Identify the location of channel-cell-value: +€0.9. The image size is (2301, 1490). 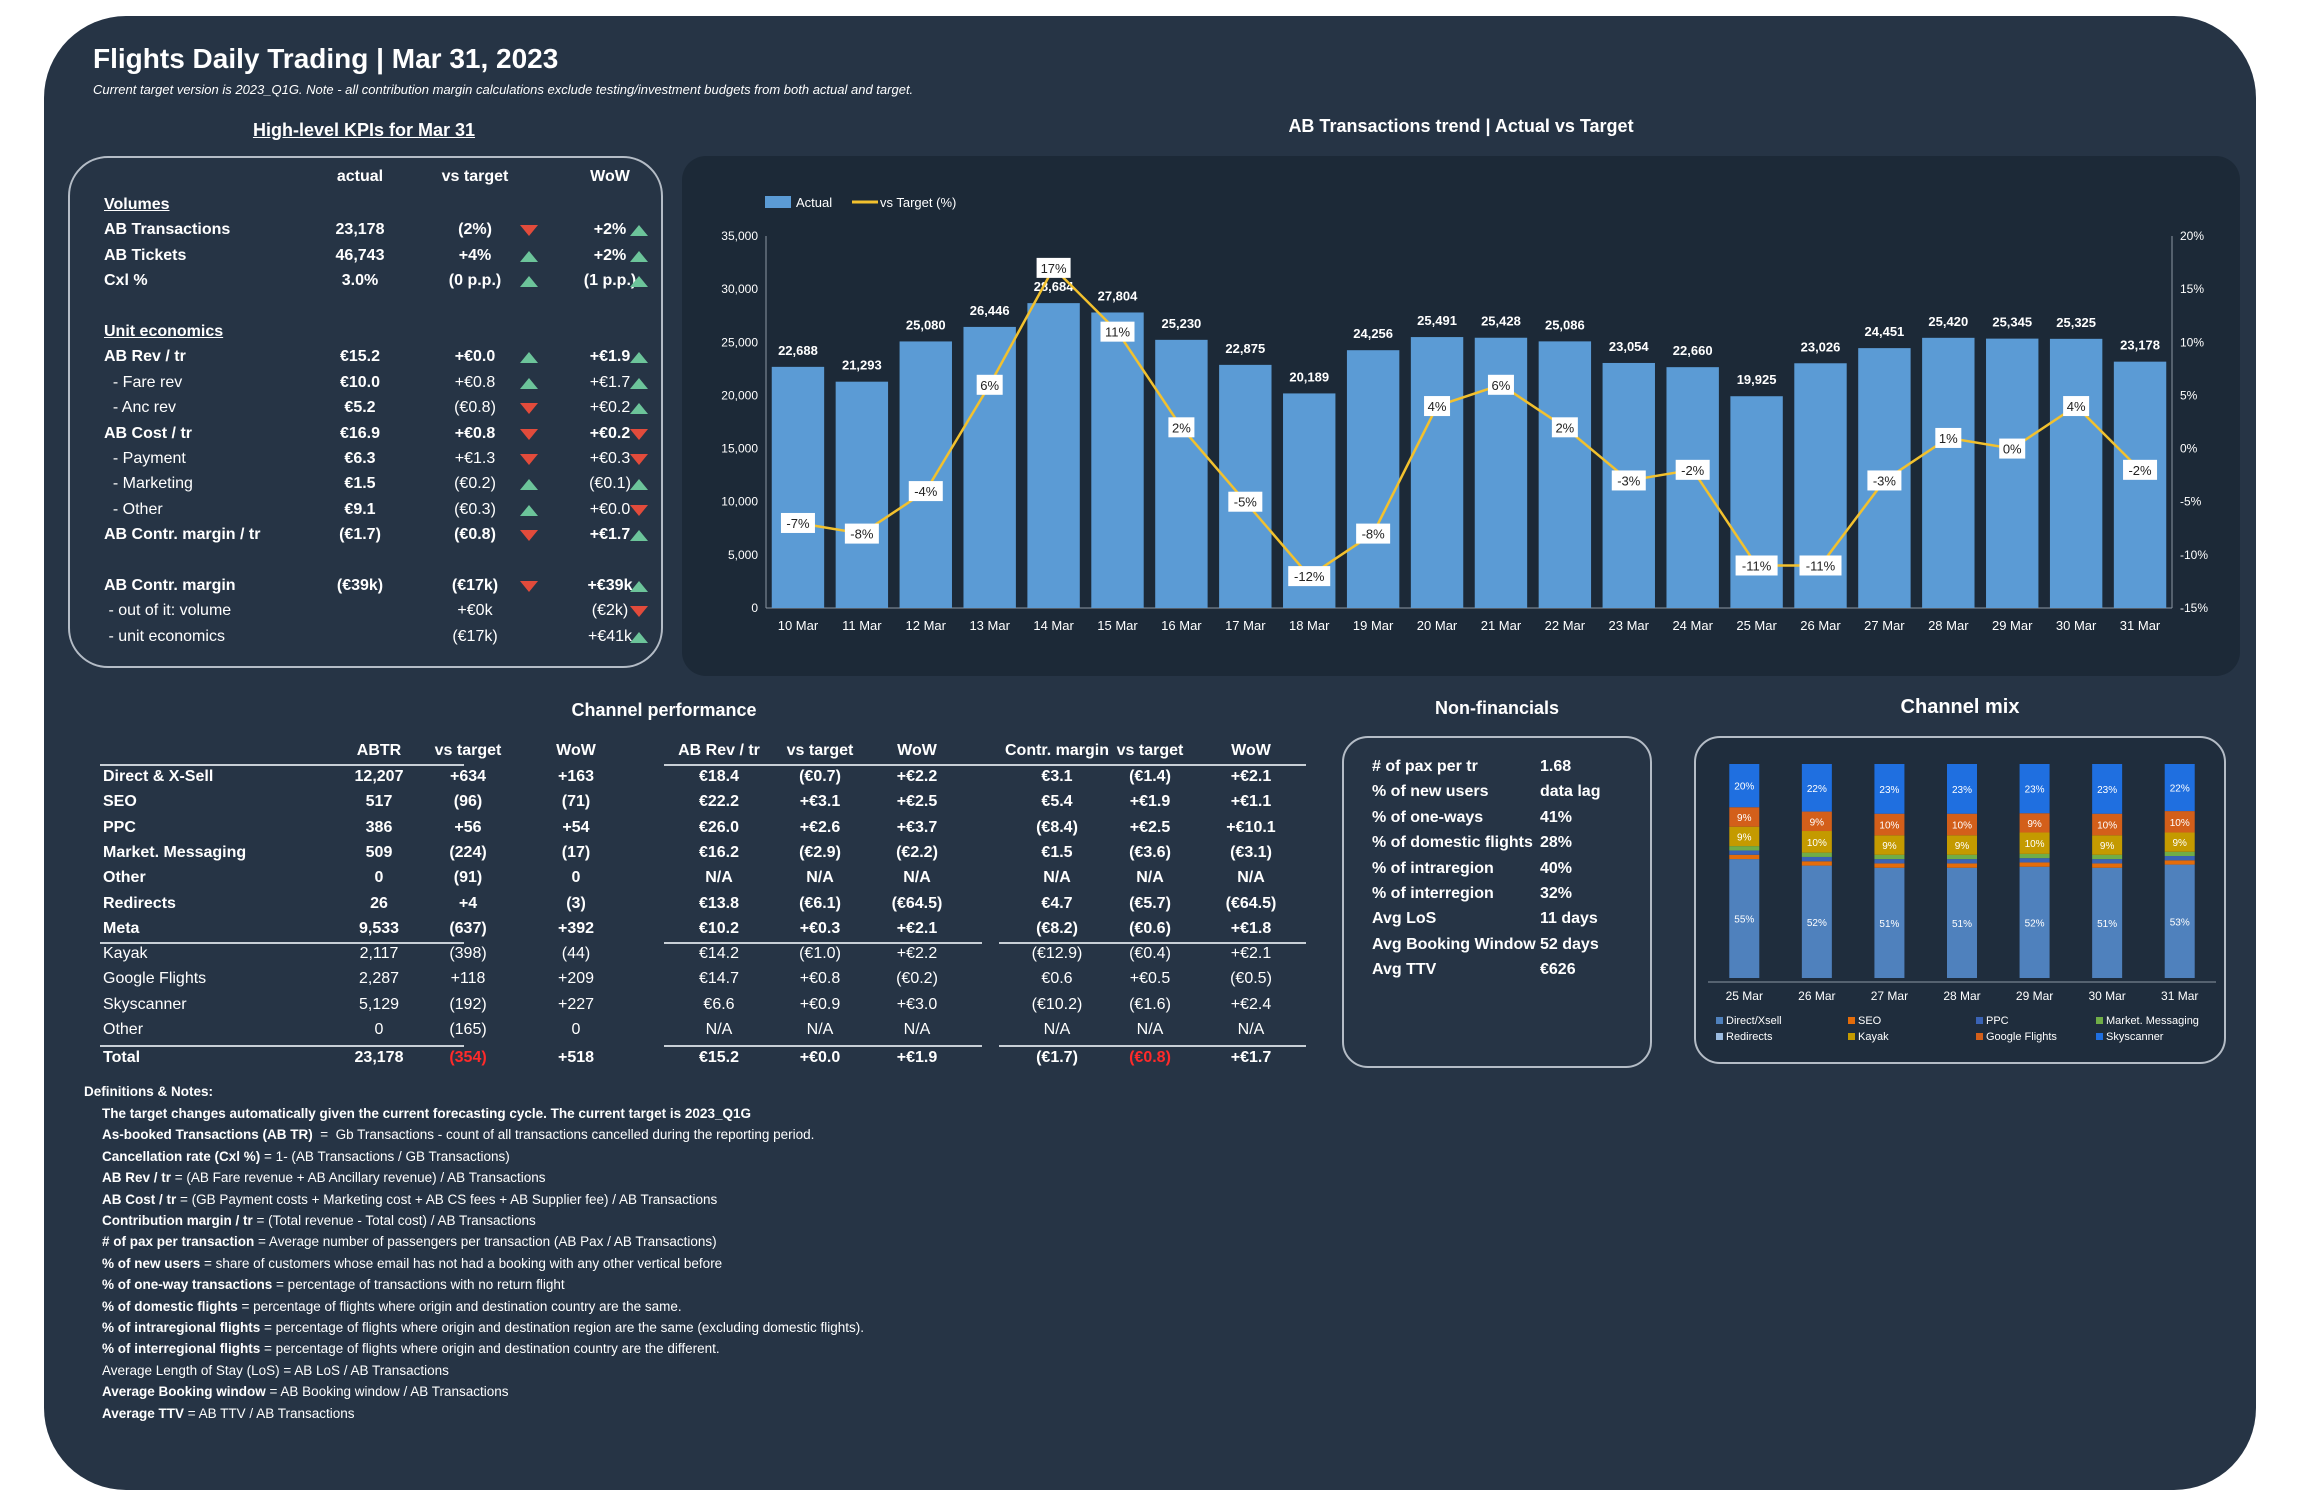
(820, 1004).